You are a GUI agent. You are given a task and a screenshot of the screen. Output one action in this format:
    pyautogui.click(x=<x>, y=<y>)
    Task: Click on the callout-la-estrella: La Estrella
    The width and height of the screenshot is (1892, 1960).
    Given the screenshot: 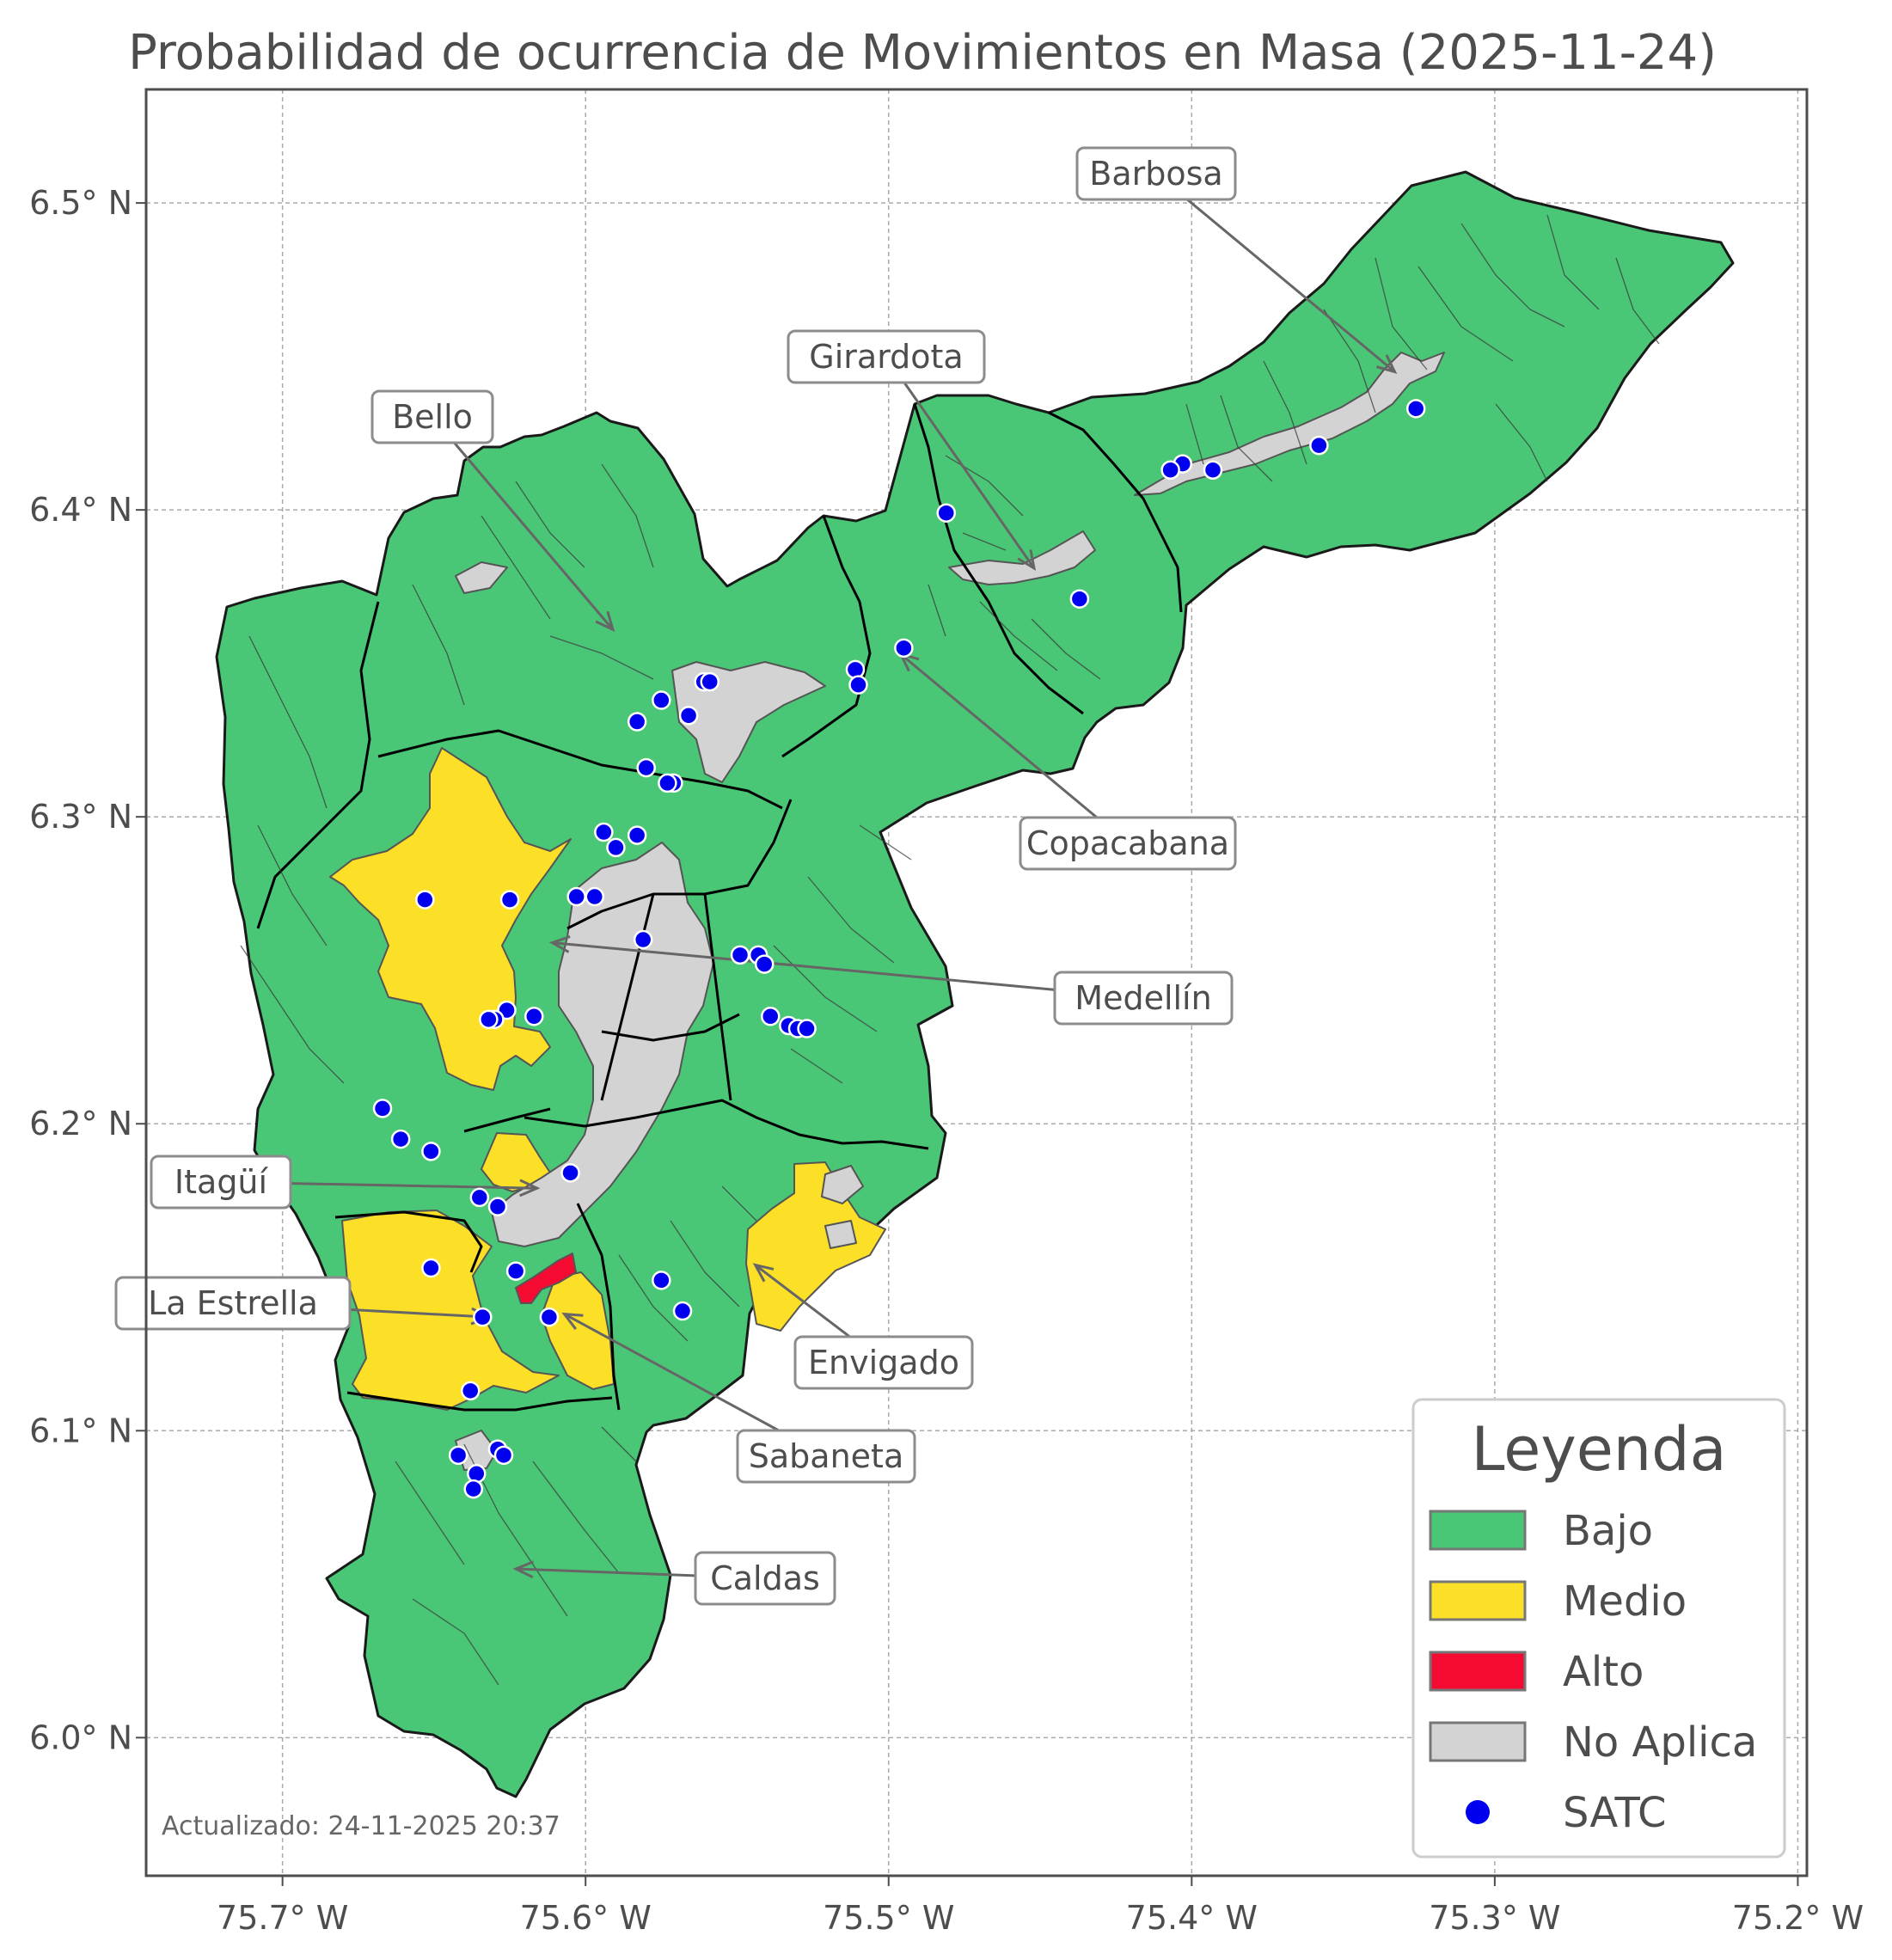 What is the action you would take?
    pyautogui.click(x=303, y=1303)
    